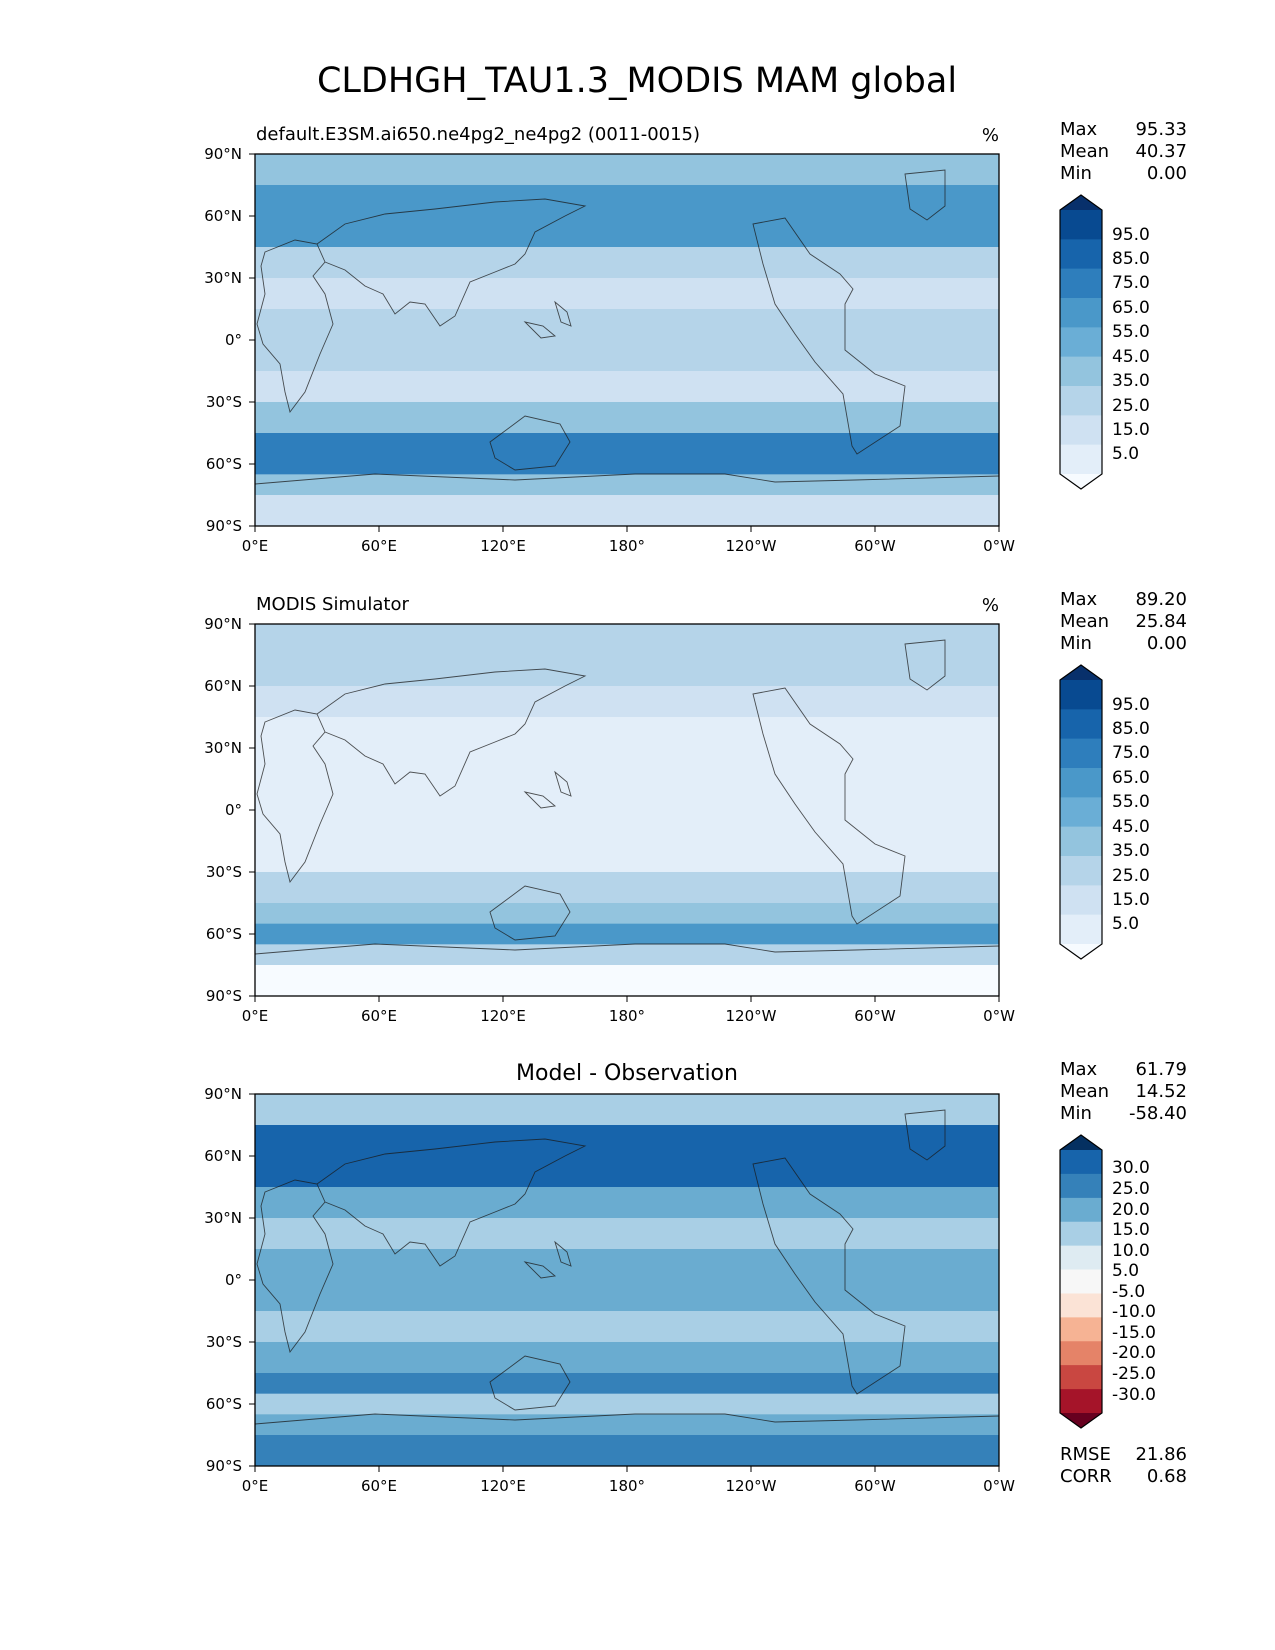 Image resolution: width=1275 pixels, height=1650 pixels. I want to click on colorbar-label: 15.0, so click(1131, 900).